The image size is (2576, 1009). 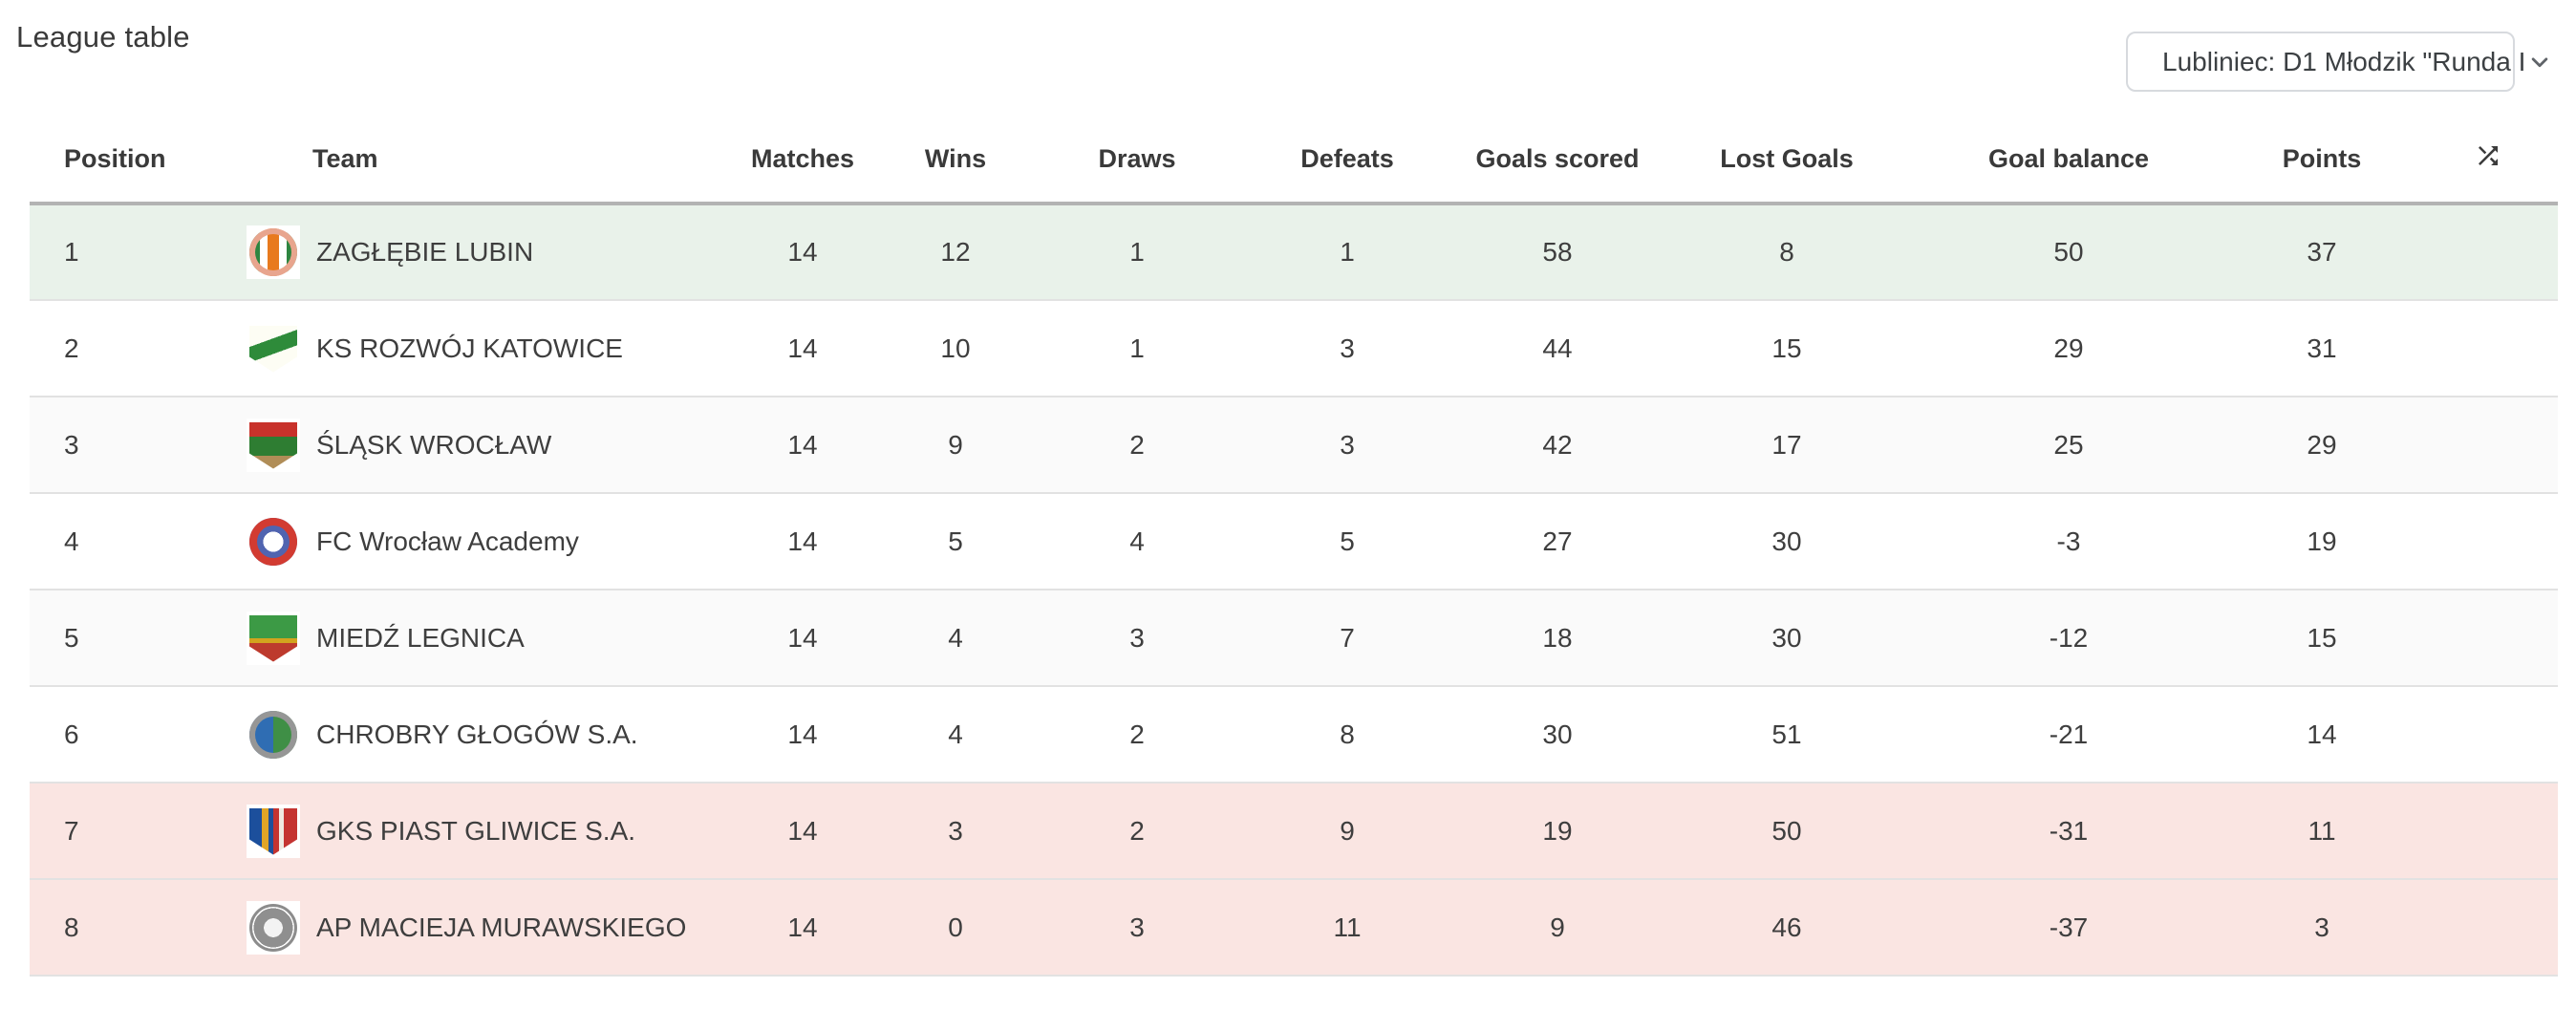 I want to click on draws-cell: 4, so click(x=1137, y=541).